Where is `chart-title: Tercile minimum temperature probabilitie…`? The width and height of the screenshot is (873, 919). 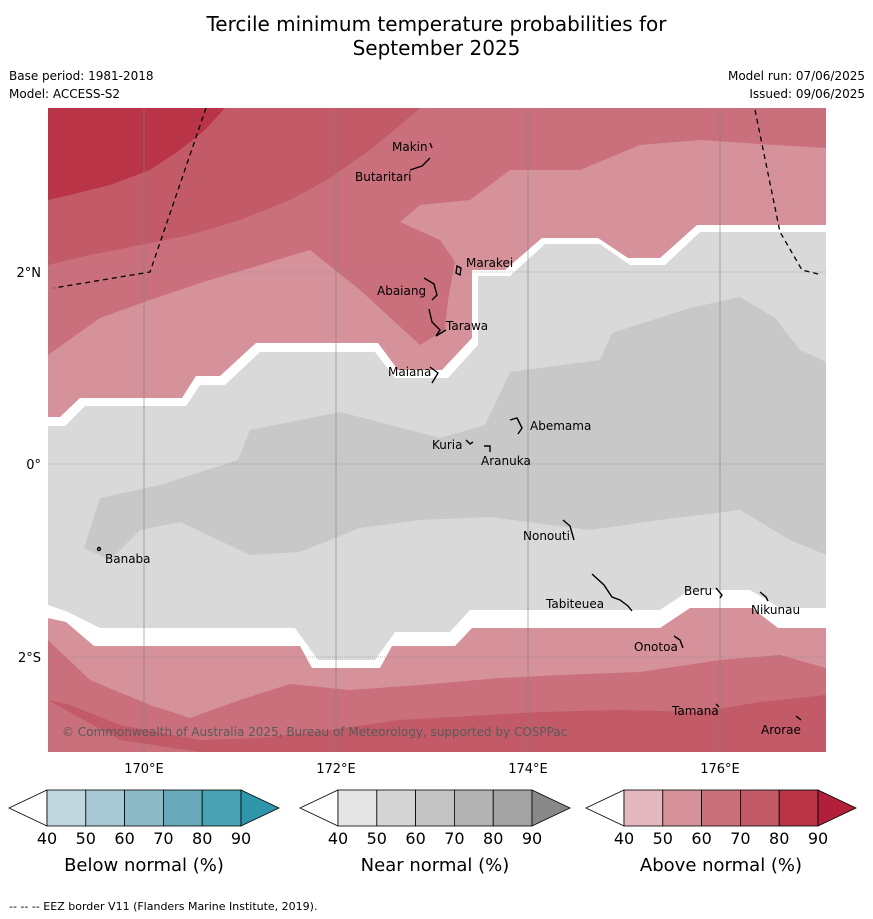
chart-title: Tercile minimum temperature probabilitie… is located at coordinates (436, 36).